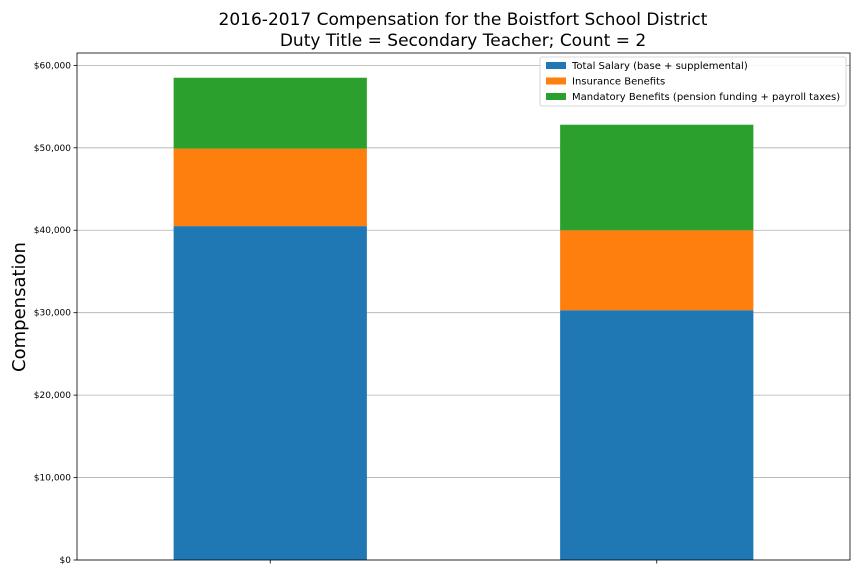  I want to click on y-tick-label: $50,000, so click(52, 149).